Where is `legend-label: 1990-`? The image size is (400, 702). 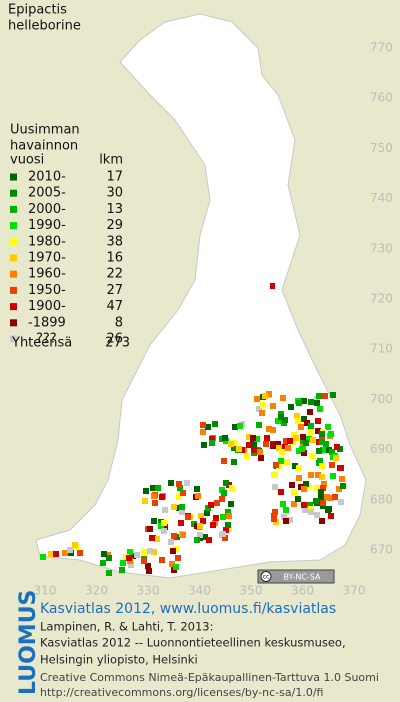 legend-label: 1990- is located at coordinates (47, 225).